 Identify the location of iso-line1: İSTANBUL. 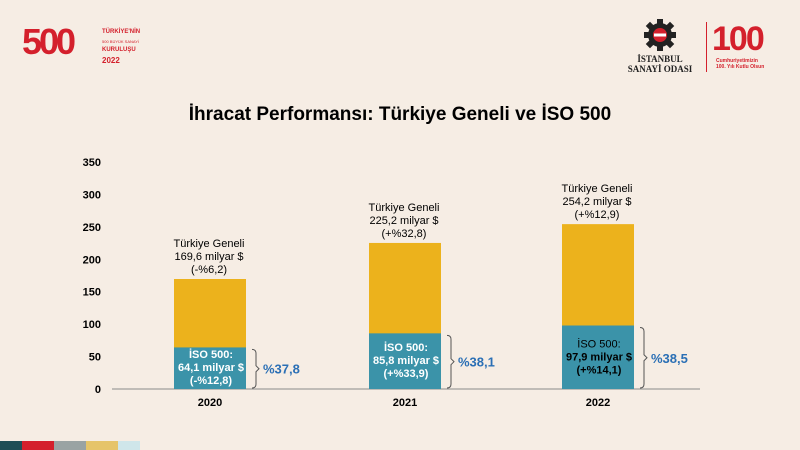
(660, 59).